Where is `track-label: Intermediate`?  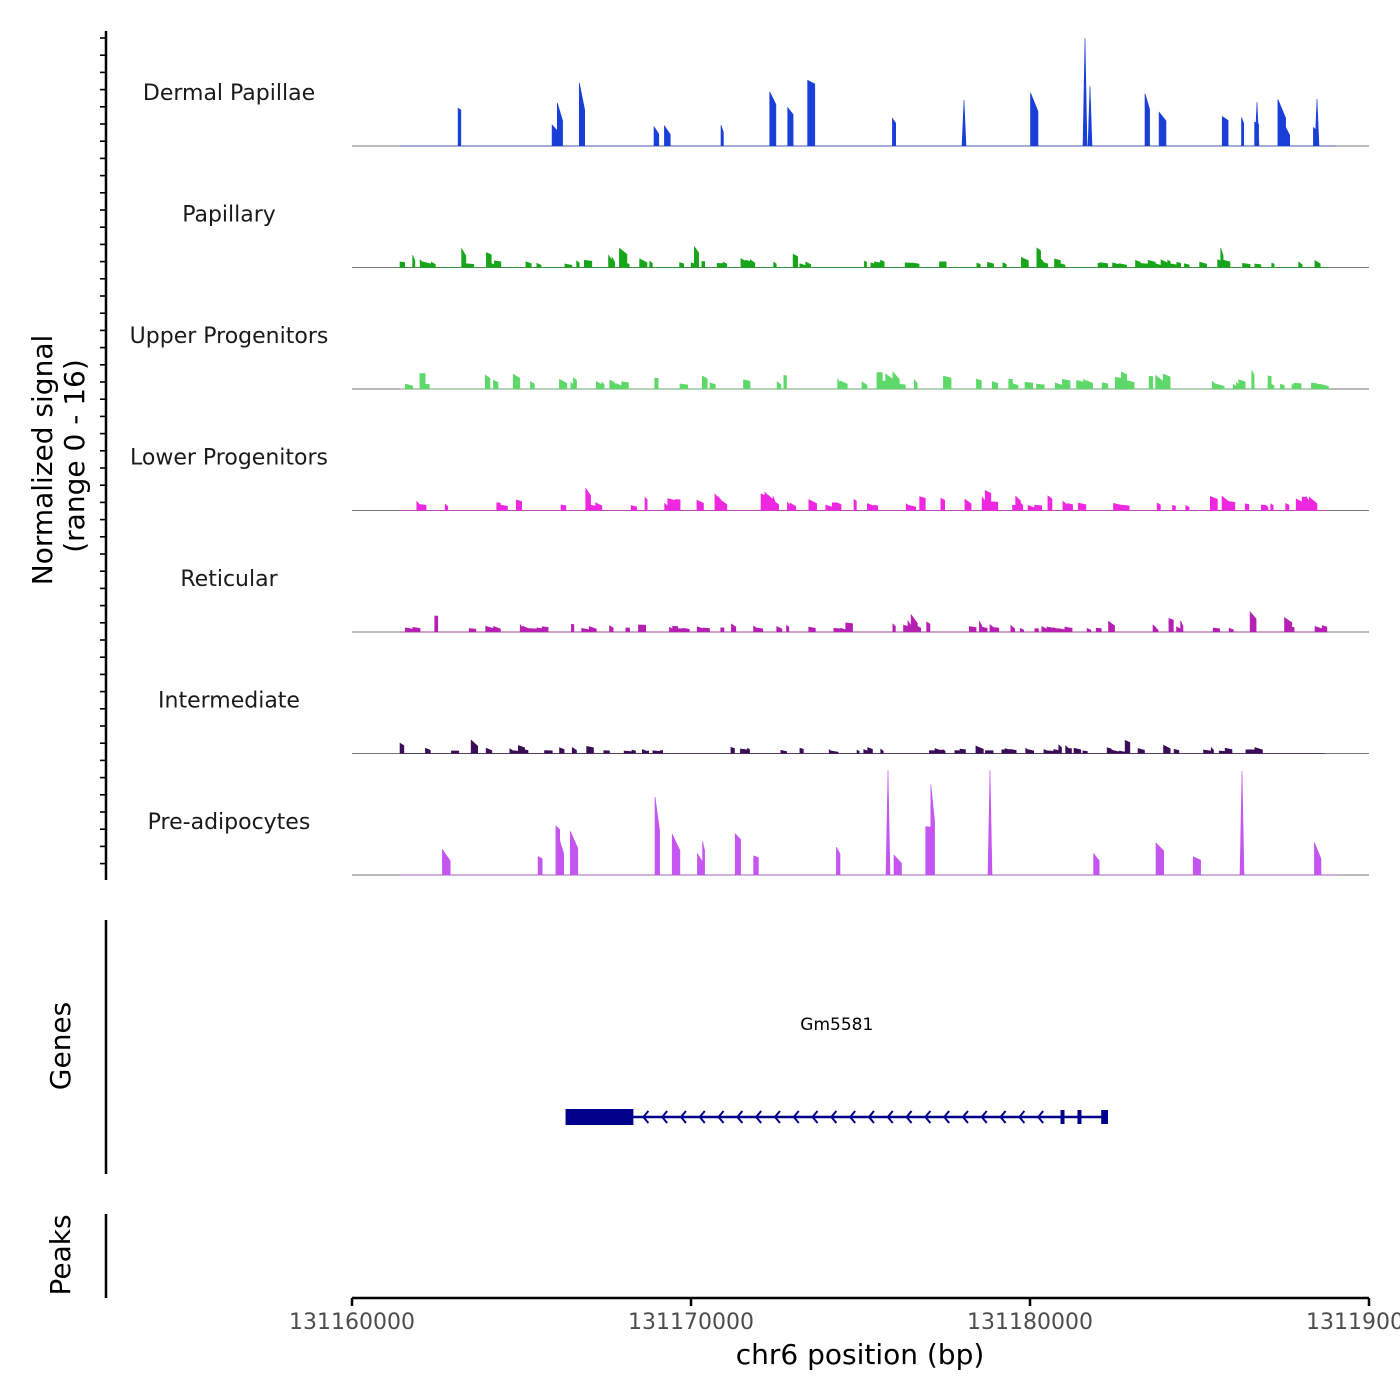
track-label: Intermediate is located at coordinates (229, 701).